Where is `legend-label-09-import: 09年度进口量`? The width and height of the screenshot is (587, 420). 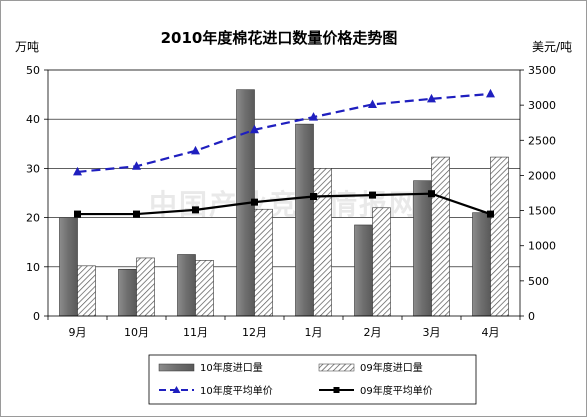
legend-label-09-import: 09年度进口量 is located at coordinates (391, 367).